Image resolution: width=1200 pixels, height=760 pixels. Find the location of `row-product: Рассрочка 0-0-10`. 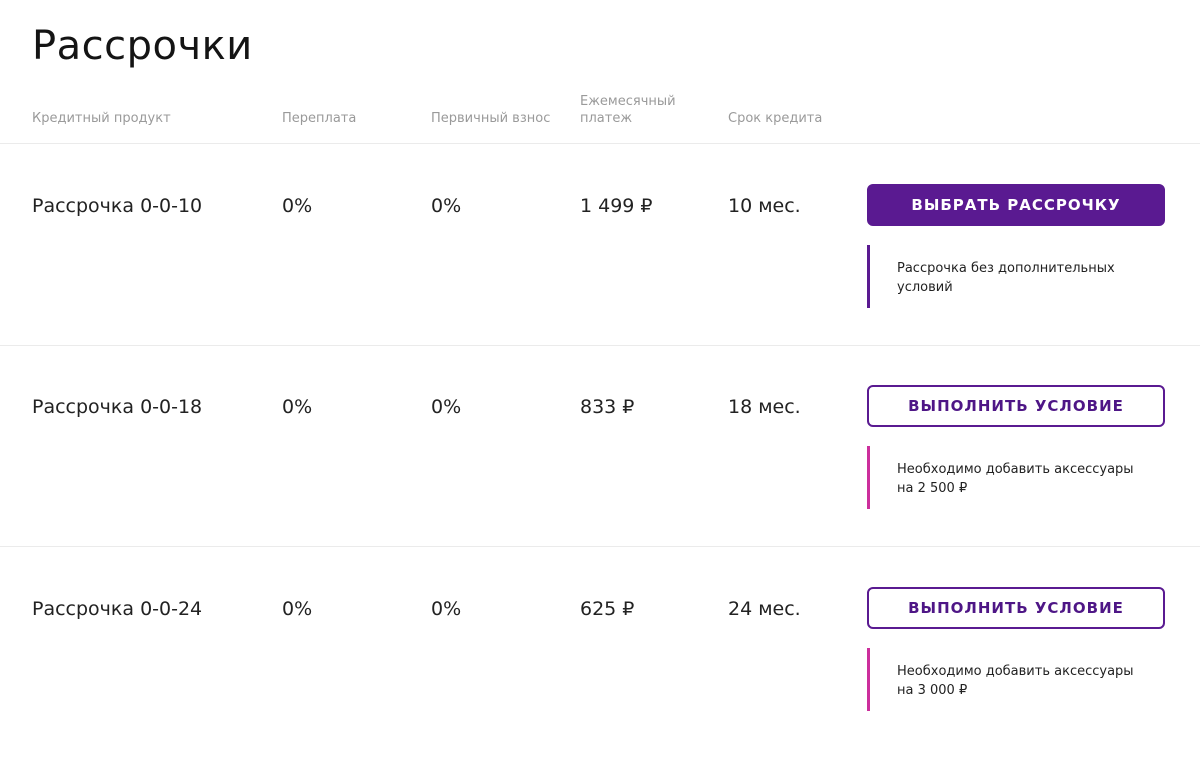

row-product: Рассрочка 0-0-10 is located at coordinates (117, 206).